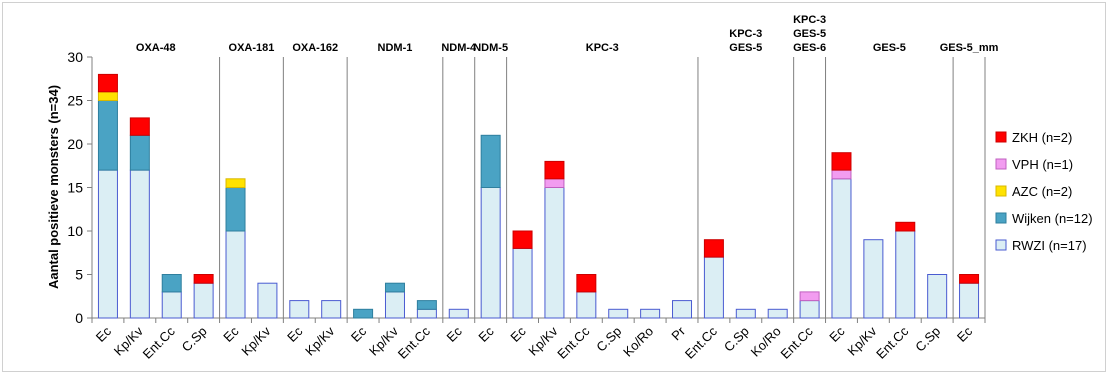  What do you see at coordinates (156, 48) in the screenshot?
I see `group-label: OXA-48` at bounding box center [156, 48].